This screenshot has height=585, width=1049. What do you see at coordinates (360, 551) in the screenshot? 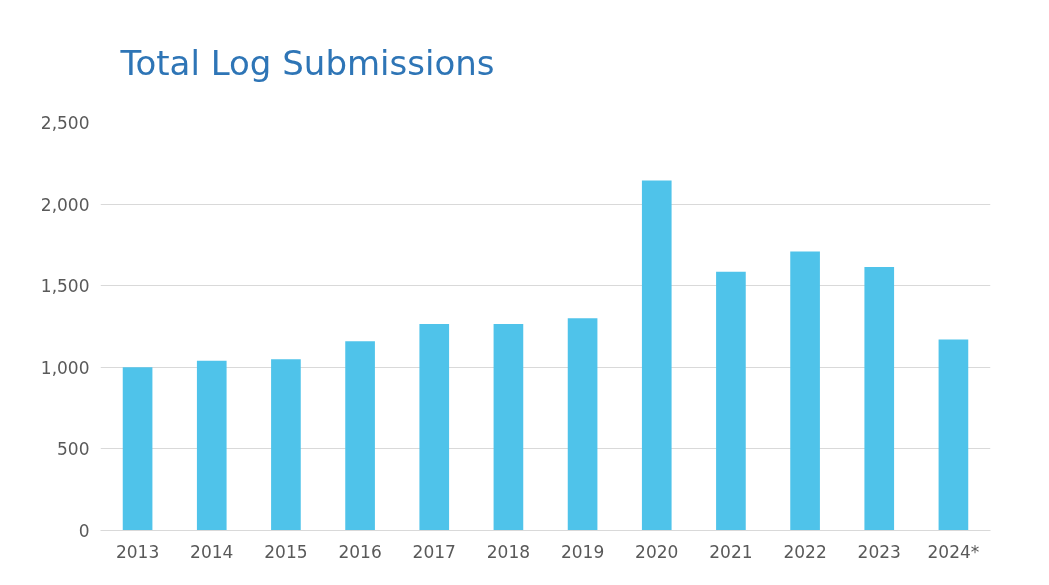
I see `x-tick-label: 2016` at bounding box center [360, 551].